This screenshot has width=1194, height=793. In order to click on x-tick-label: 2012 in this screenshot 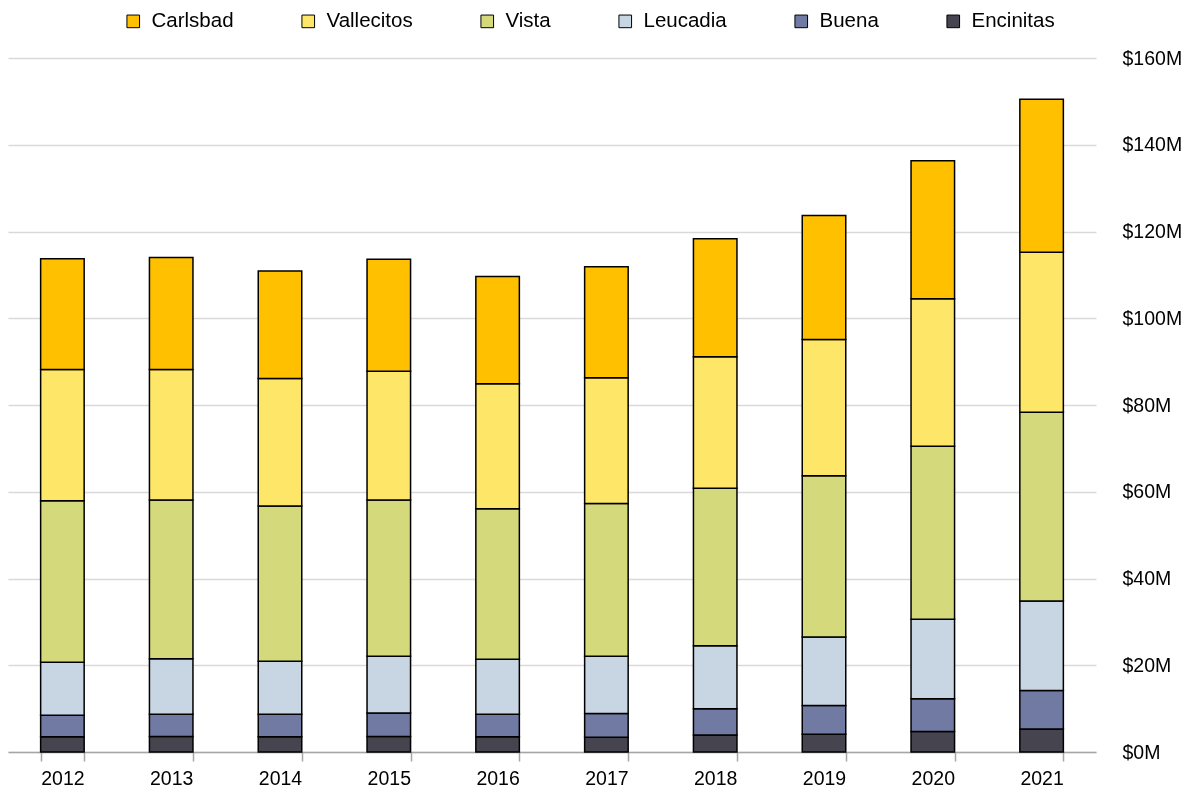, I will do `click(63, 777)`.